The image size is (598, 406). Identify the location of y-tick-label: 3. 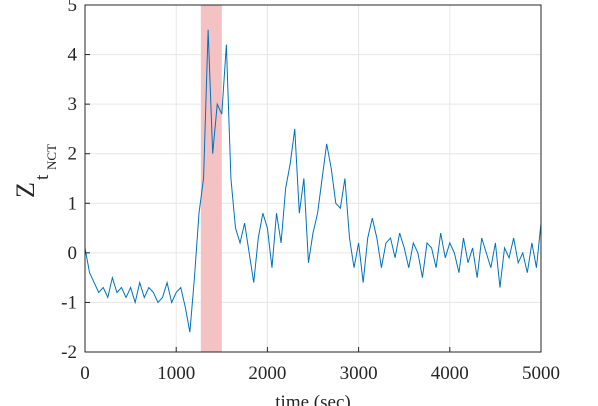
(73, 104).